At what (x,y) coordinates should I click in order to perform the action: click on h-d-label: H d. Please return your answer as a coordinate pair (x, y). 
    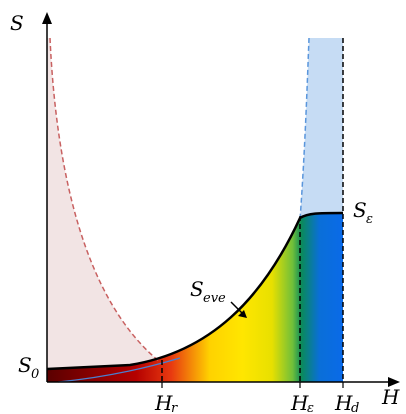
    Looking at the image, I should click on (346, 402).